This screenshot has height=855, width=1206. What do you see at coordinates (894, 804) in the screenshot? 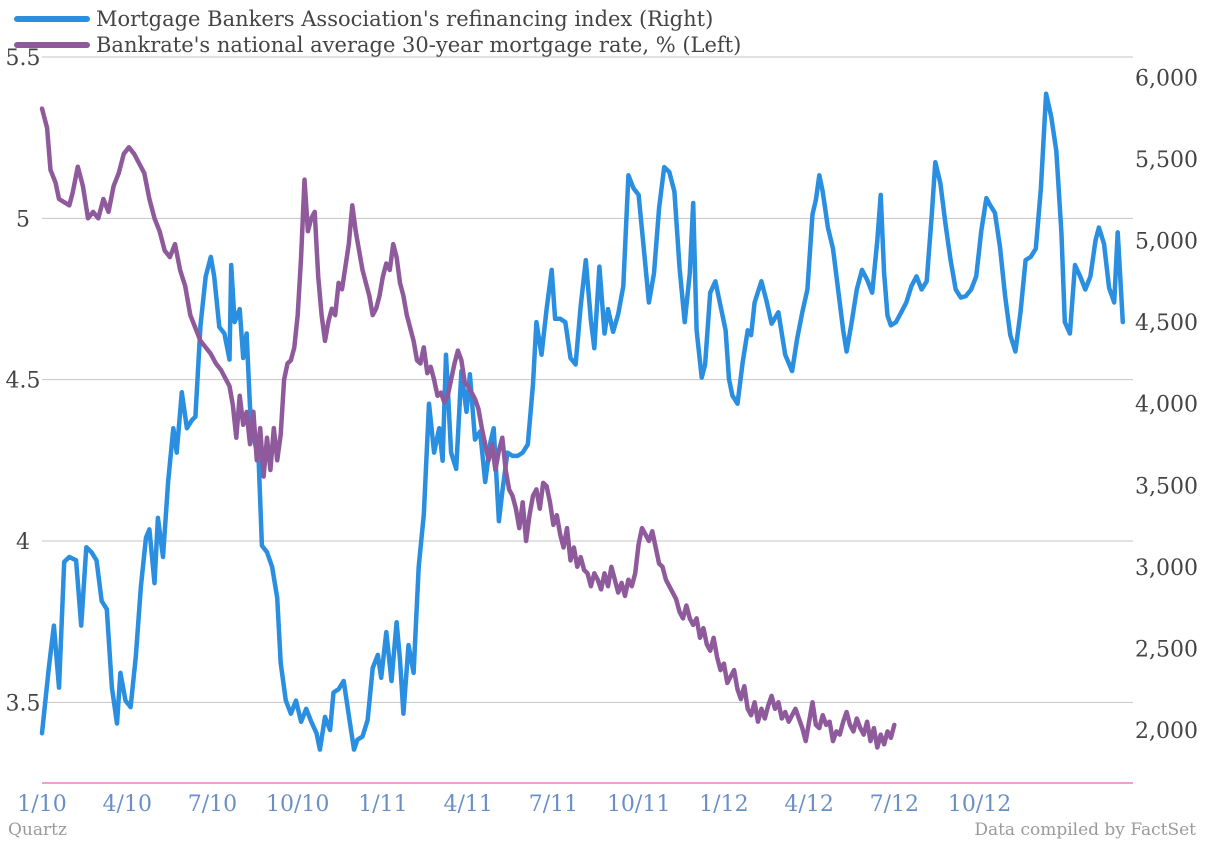
I see `x-tick-label: 7/12` at bounding box center [894, 804].